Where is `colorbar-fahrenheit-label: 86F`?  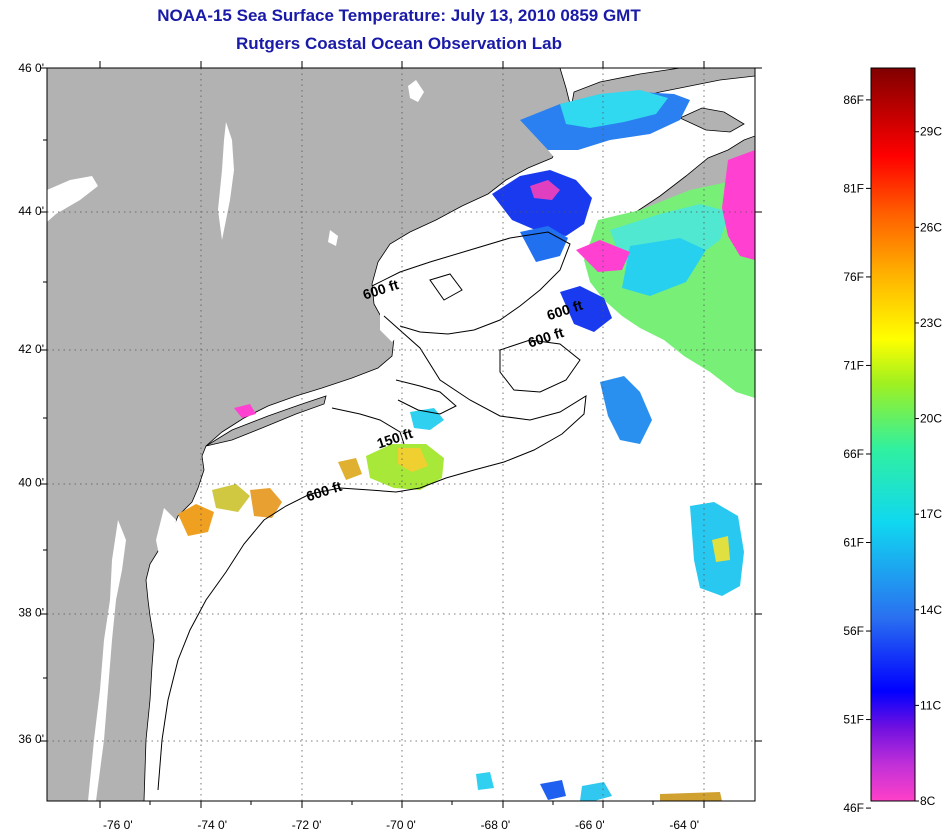
colorbar-fahrenheit-label: 86F is located at coordinates (853, 100).